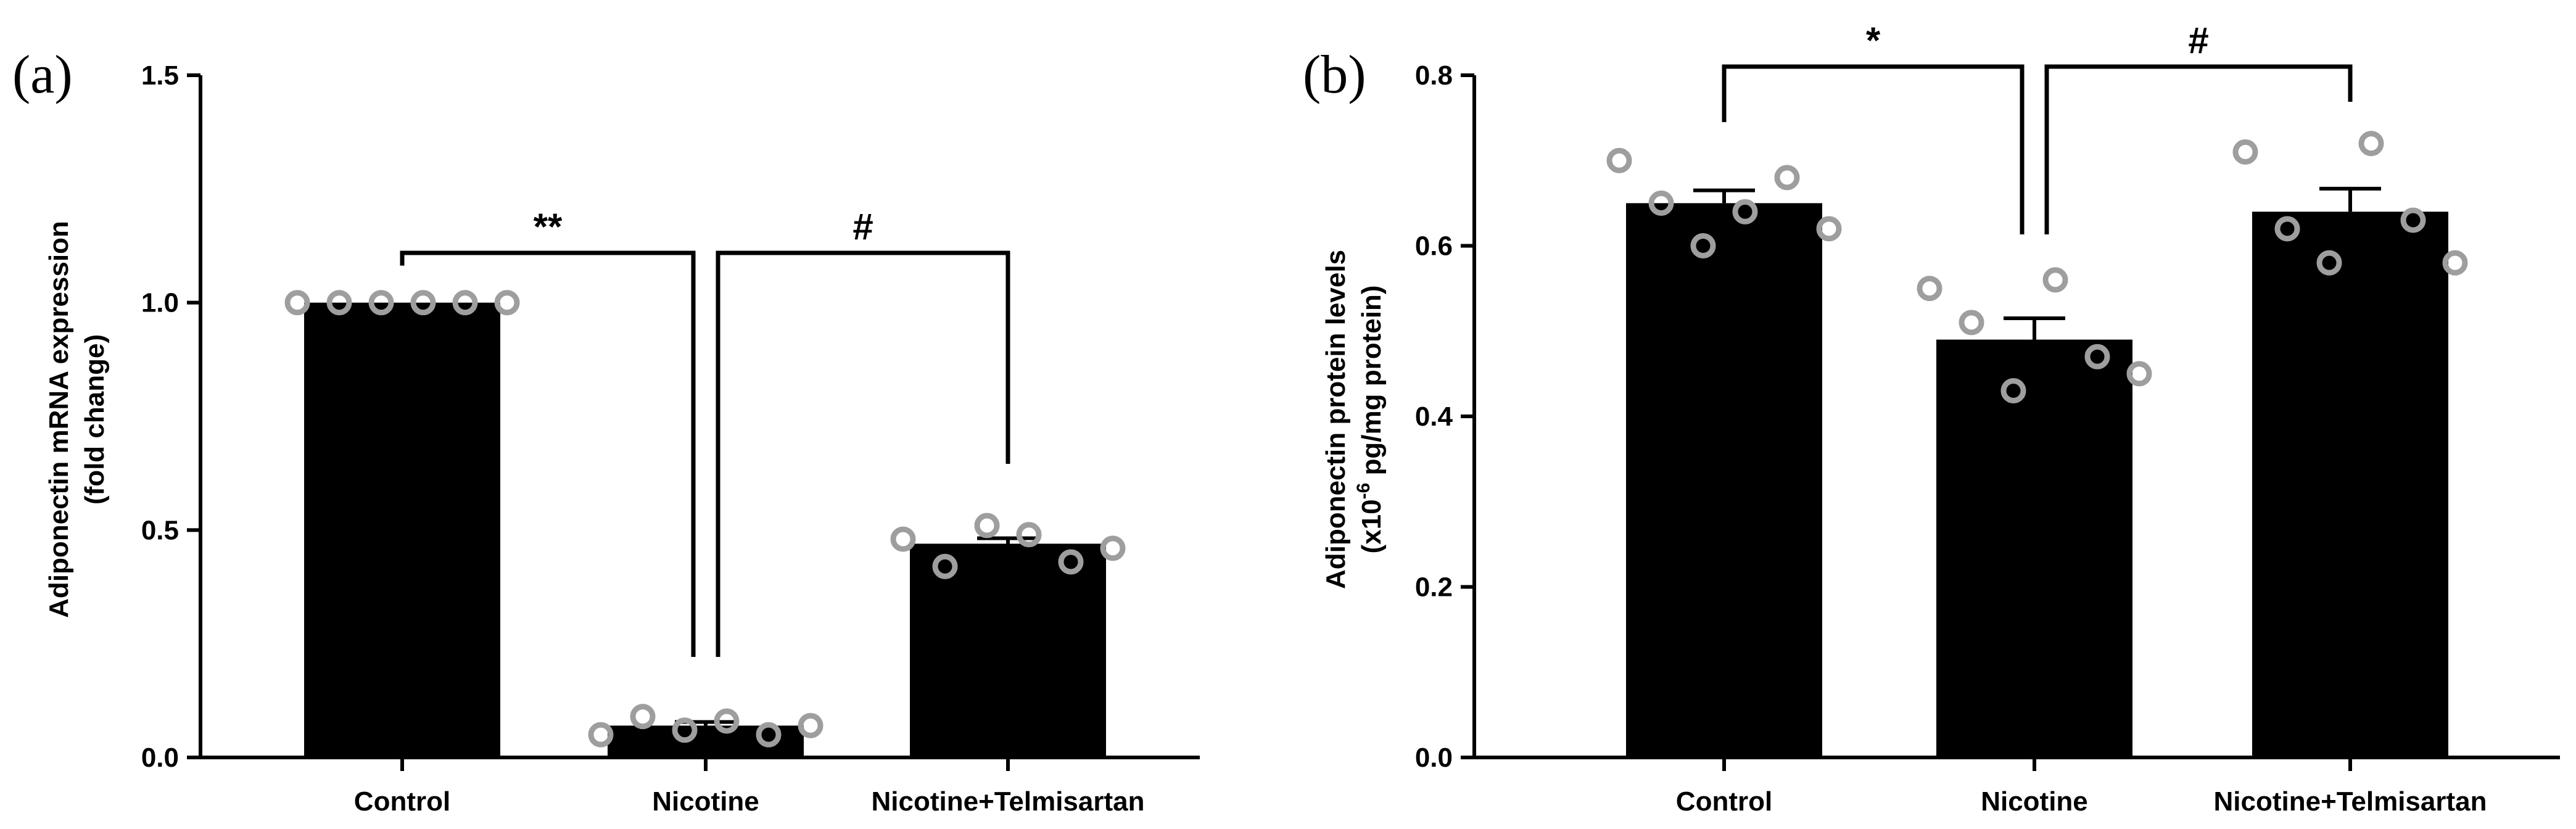 This screenshot has height=829, width=2576. What do you see at coordinates (59, 419) in the screenshot?
I see `panel-a-ylabel-line1: Adiponectin mRNA expression` at bounding box center [59, 419].